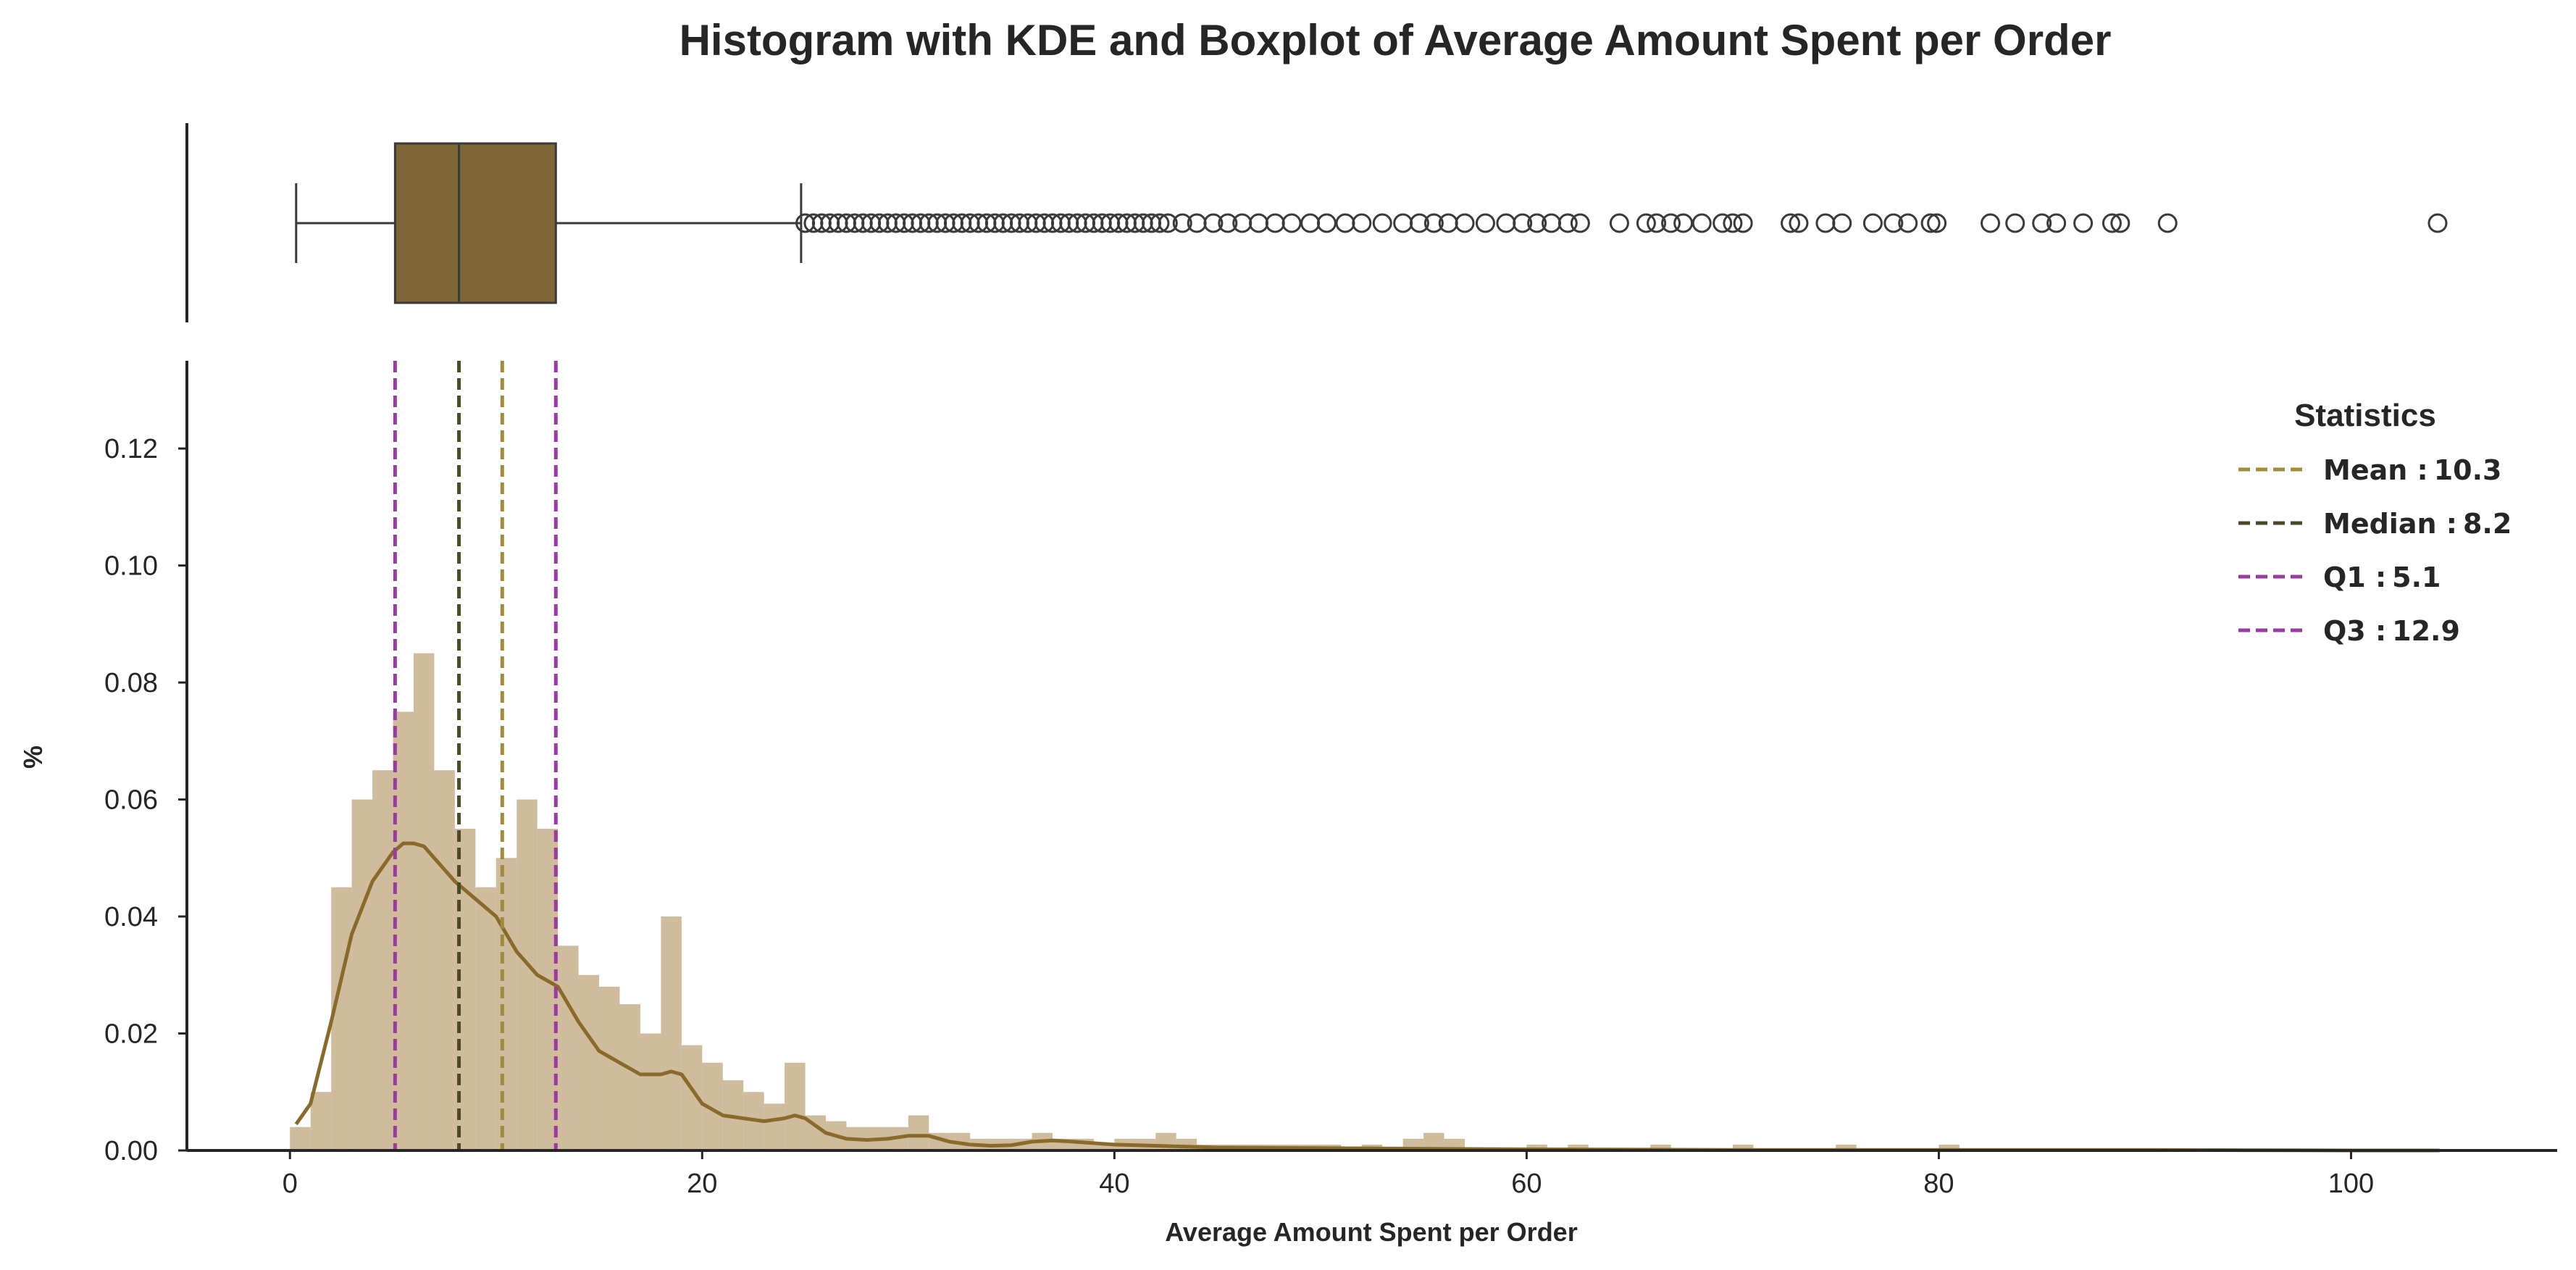 The image size is (2576, 1270). What do you see at coordinates (2375, 470) in the screenshot?
I see `legend-entry-label: Mean :` at bounding box center [2375, 470].